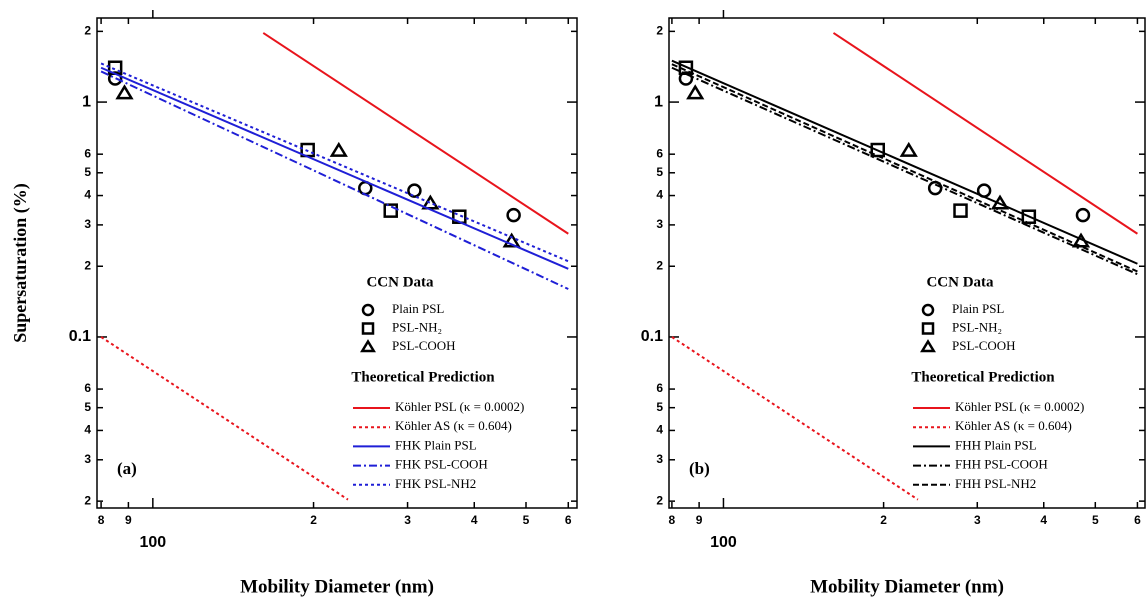 The width and height of the screenshot is (1147, 600). What do you see at coordinates (435, 483) in the screenshot?
I see `legend-label: FHK PSL-NH2` at bounding box center [435, 483].